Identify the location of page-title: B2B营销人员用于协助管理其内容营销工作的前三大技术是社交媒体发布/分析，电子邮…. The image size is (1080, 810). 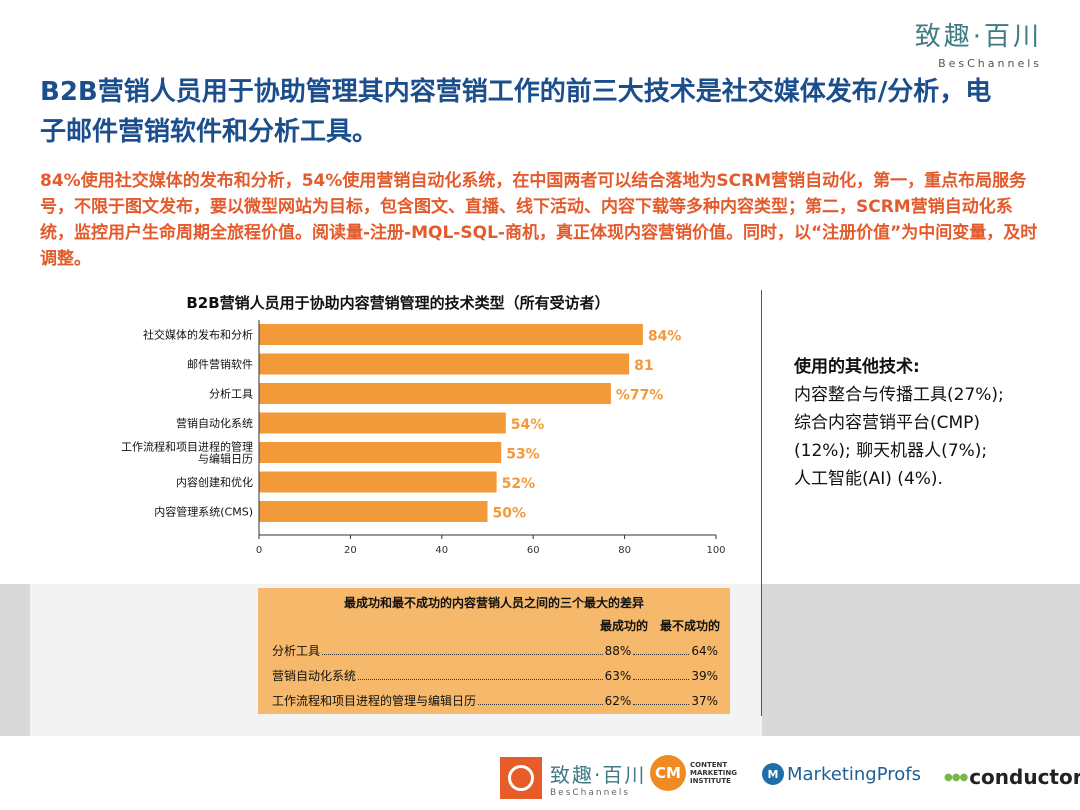
(516, 112).